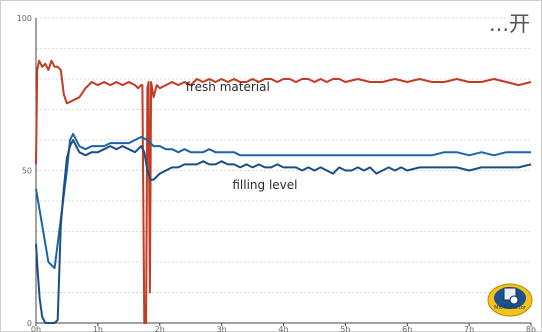  Describe the element at coordinates (407, 328) in the screenshot. I see `x-tick-label: 6h` at that location.